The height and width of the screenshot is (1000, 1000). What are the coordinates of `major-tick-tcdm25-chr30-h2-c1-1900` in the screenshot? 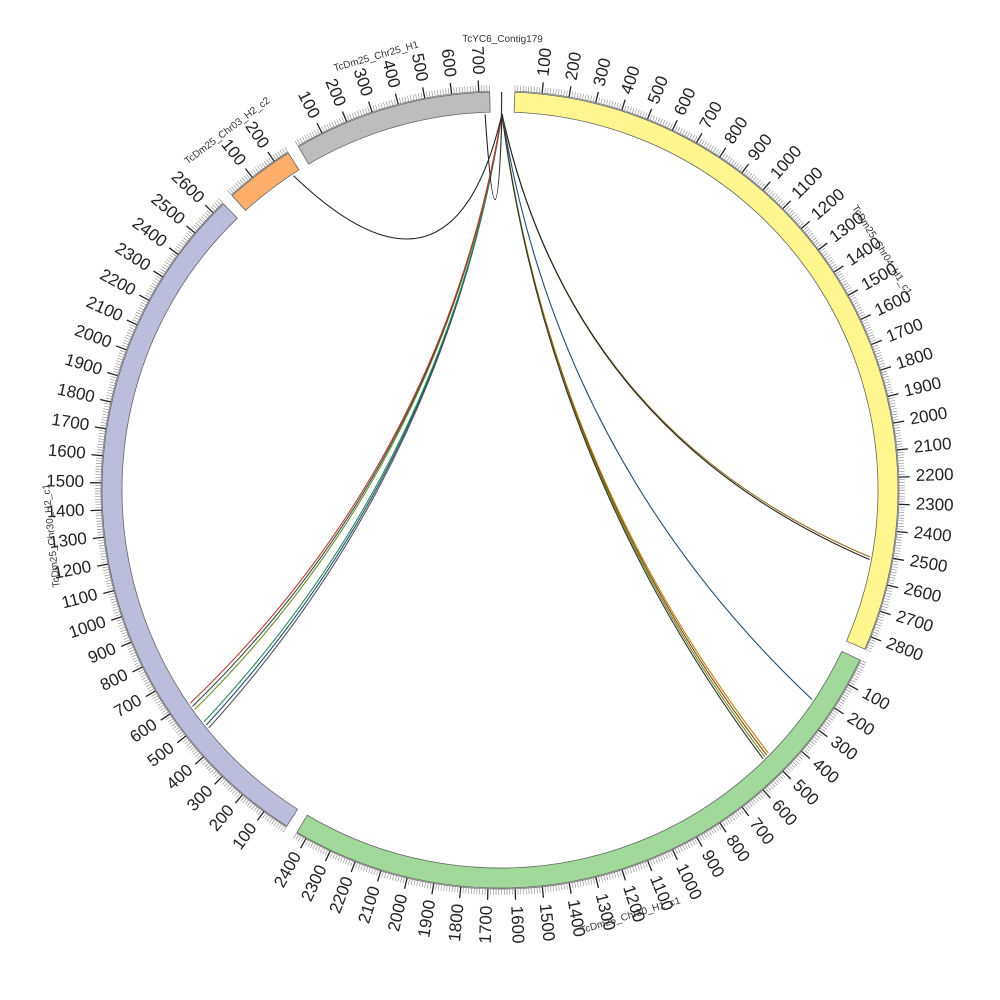 It's located at (112, 374).